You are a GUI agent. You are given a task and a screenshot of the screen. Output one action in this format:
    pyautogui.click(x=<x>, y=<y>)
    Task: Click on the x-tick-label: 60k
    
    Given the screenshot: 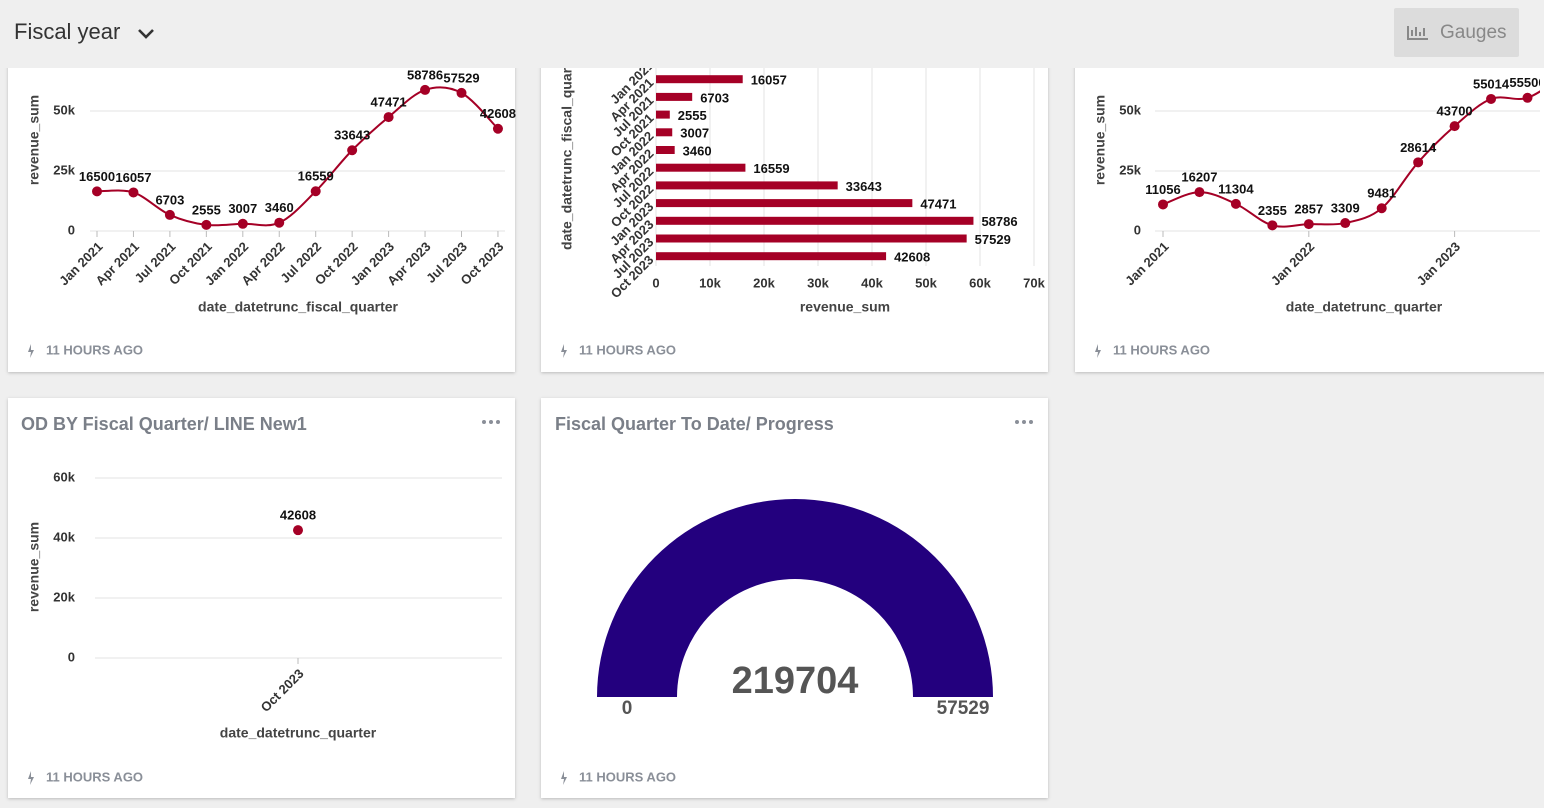 What is the action you would take?
    pyautogui.click(x=980, y=282)
    